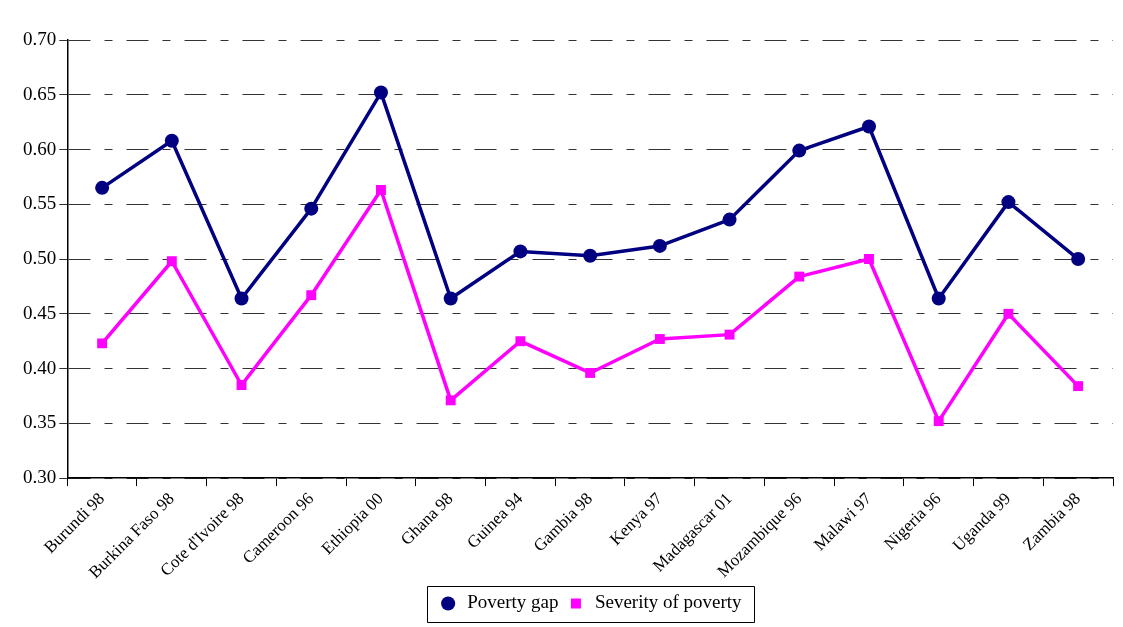 The width and height of the screenshot is (1123, 627). I want to click on y-tick-label: 0.35, so click(40, 422).